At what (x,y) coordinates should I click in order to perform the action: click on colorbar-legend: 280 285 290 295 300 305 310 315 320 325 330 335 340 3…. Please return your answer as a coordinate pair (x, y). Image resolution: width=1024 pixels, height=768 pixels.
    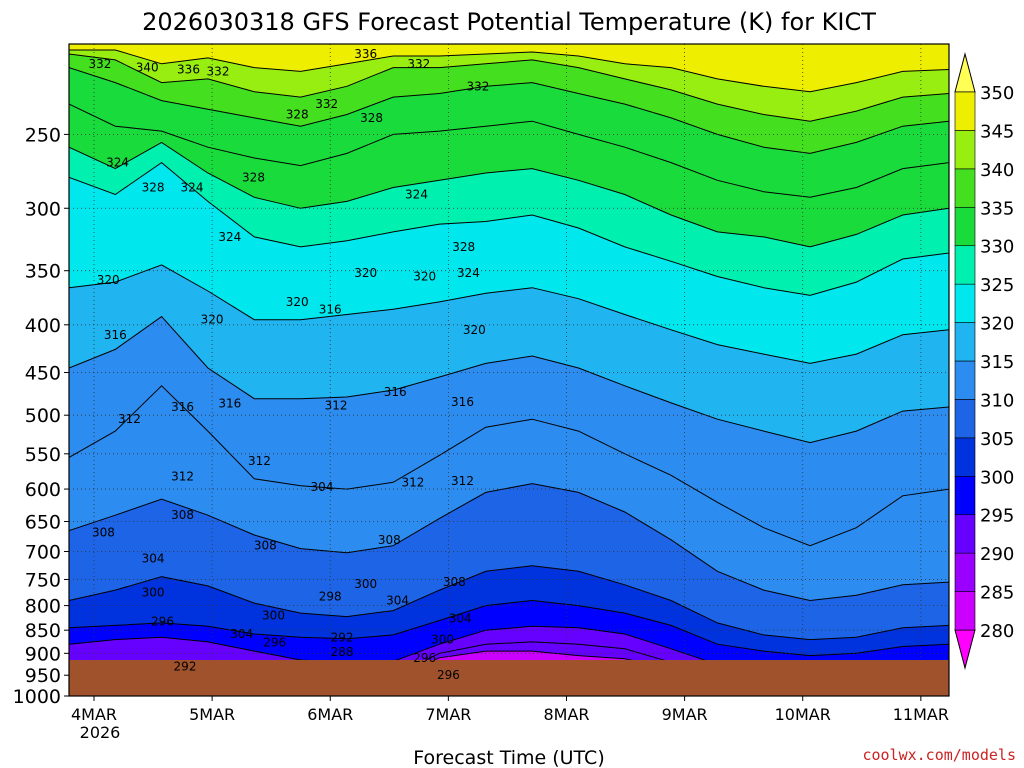
    Looking at the image, I should click on (984, 361).